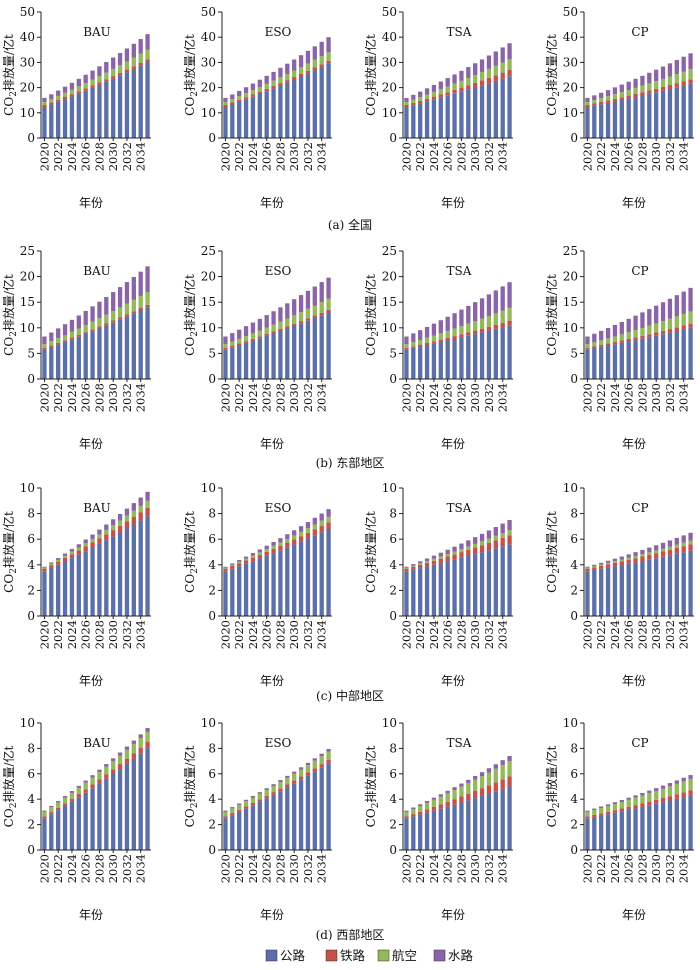 The width and height of the screenshot is (700, 970). What do you see at coordinates (91, 203) in the screenshot?
I see `x-axis-label: 年份` at bounding box center [91, 203].